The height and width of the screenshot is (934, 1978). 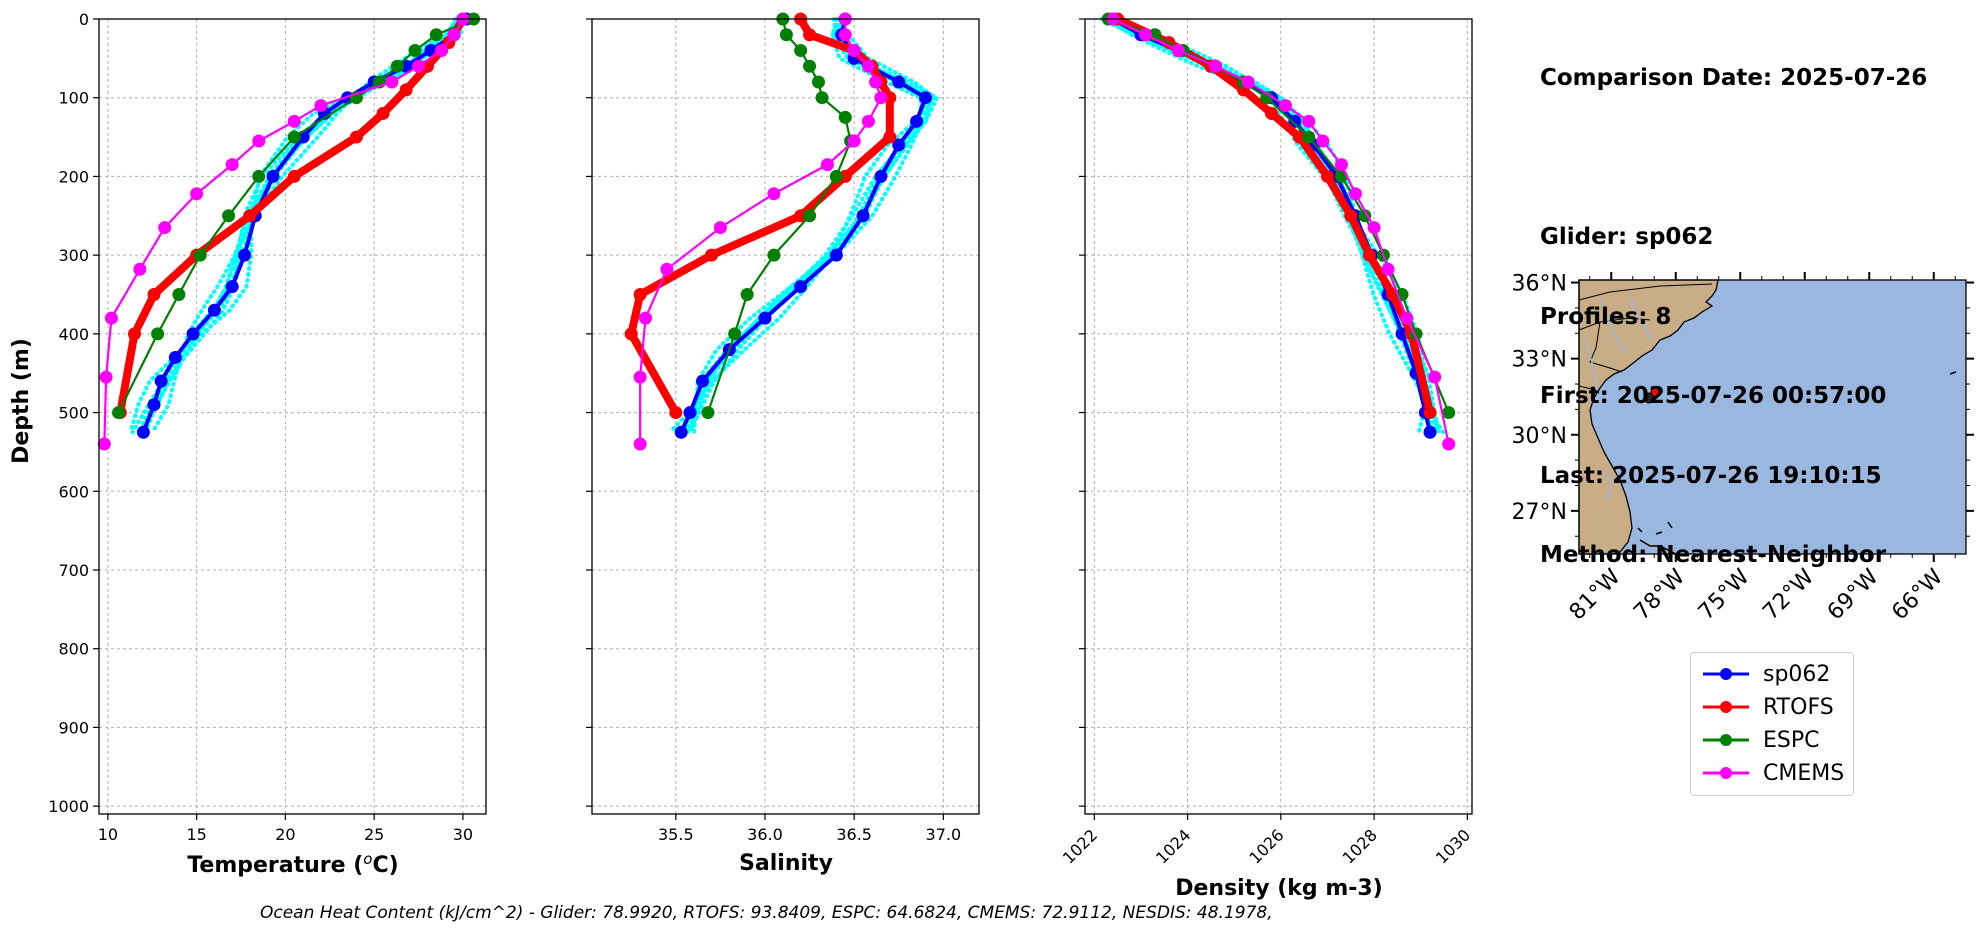 I want to click on legend-item-cmems: CMEMS, so click(x=1772, y=773).